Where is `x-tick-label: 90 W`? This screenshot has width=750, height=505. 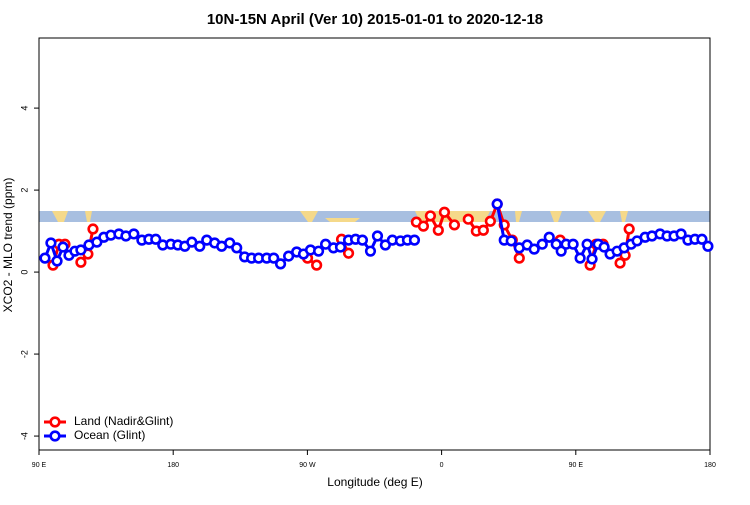
x-tick-label: 90 W is located at coordinates (307, 465).